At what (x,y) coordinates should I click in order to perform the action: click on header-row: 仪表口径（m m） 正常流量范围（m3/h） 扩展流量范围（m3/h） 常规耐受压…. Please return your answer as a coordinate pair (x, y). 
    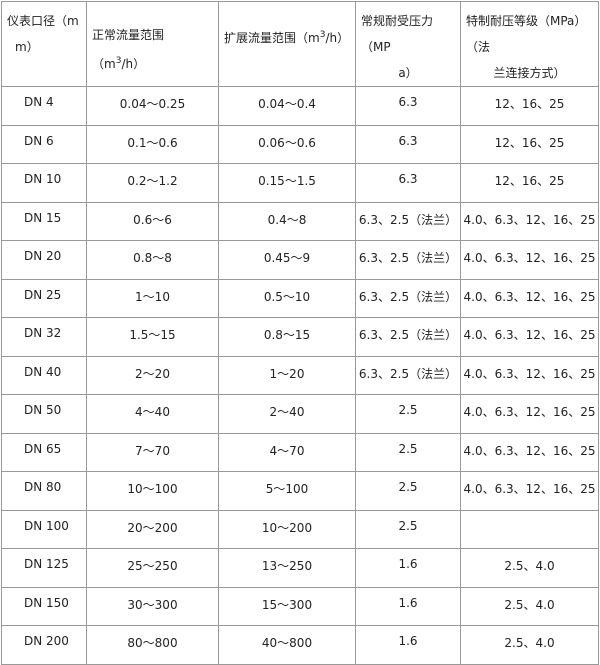
    Looking at the image, I should click on (300, 44).